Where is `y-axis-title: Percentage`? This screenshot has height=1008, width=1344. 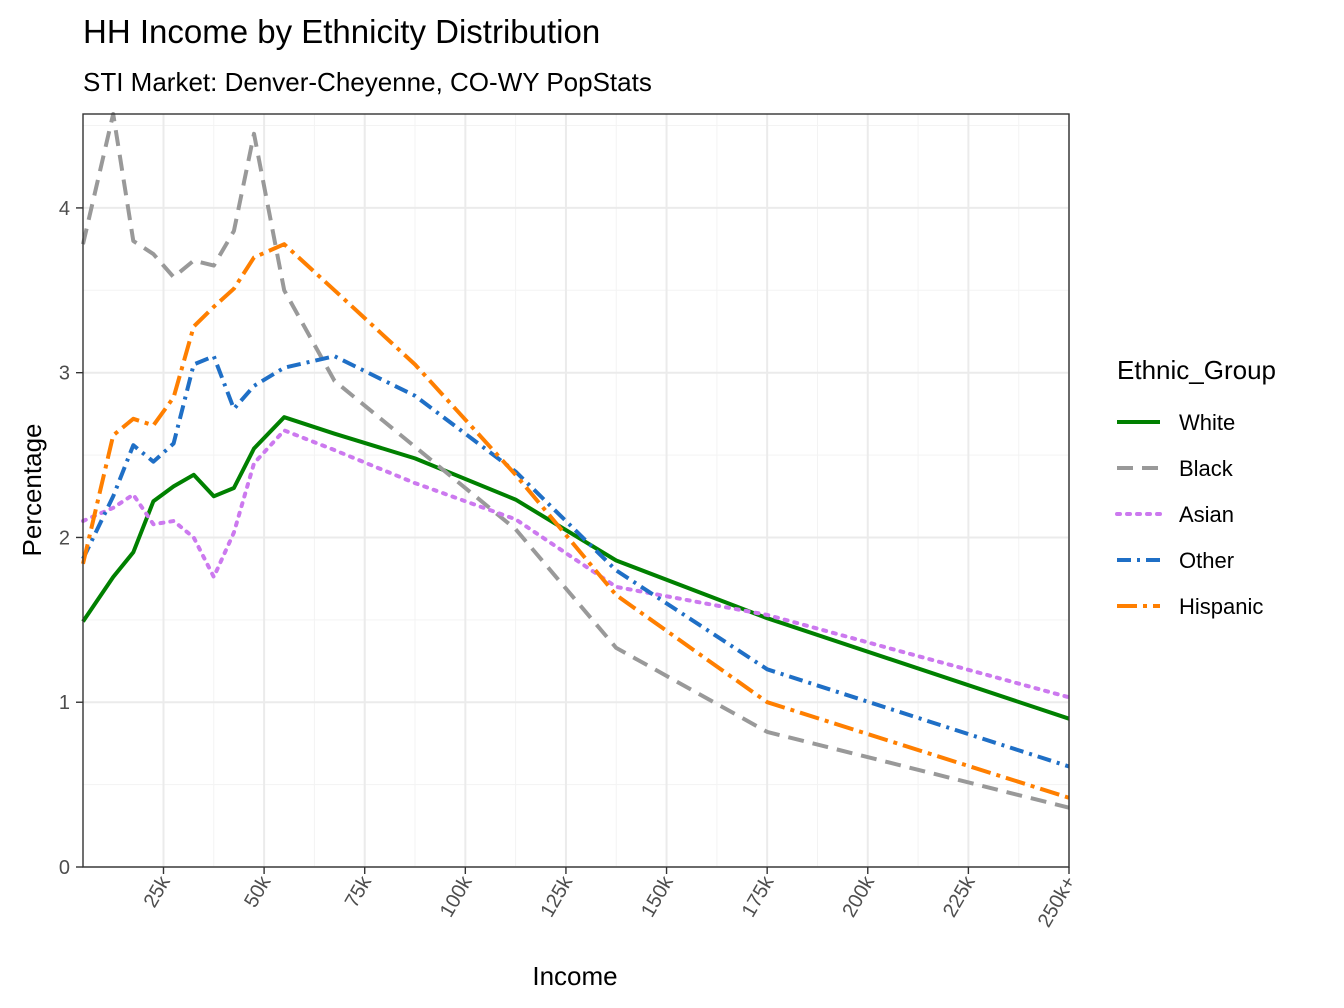 y-axis-title: Percentage is located at coordinates (32, 490).